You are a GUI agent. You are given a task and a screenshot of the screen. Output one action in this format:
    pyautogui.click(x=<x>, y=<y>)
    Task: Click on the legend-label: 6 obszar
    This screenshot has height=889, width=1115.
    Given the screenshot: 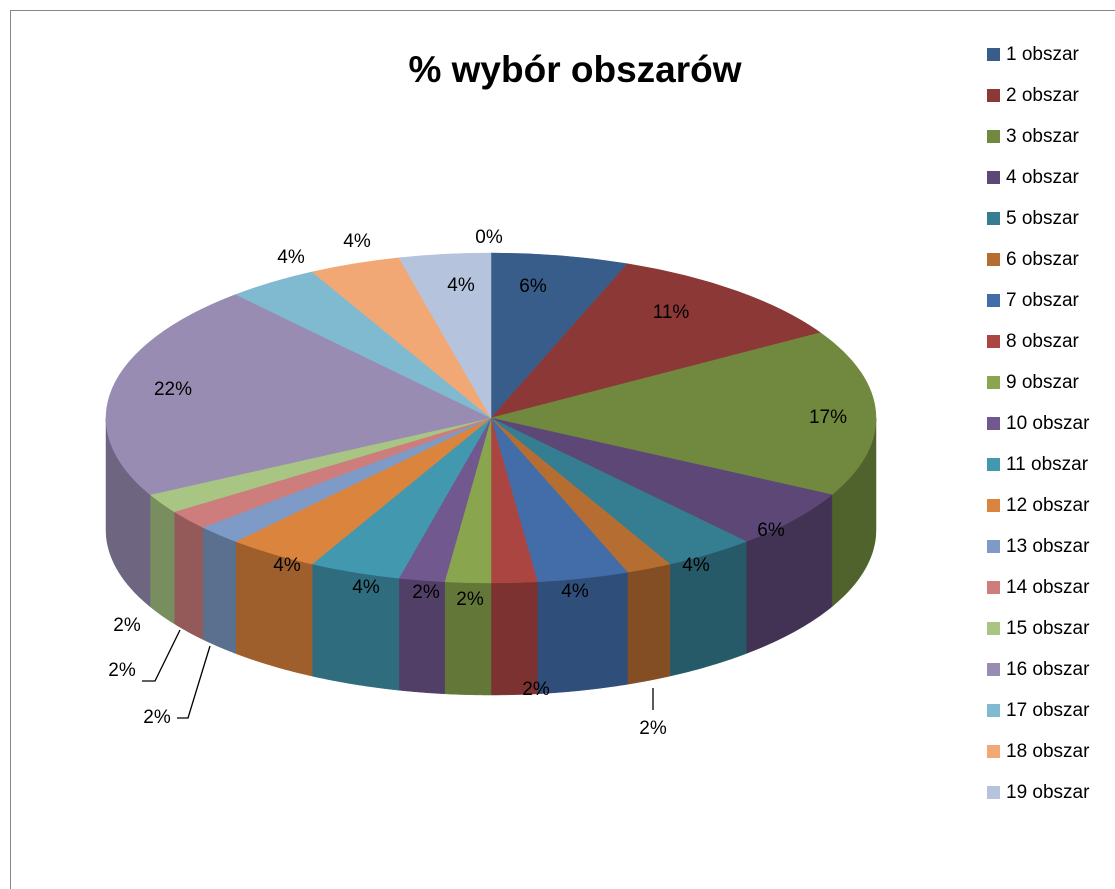 What is the action you would take?
    pyautogui.click(x=1043, y=259)
    